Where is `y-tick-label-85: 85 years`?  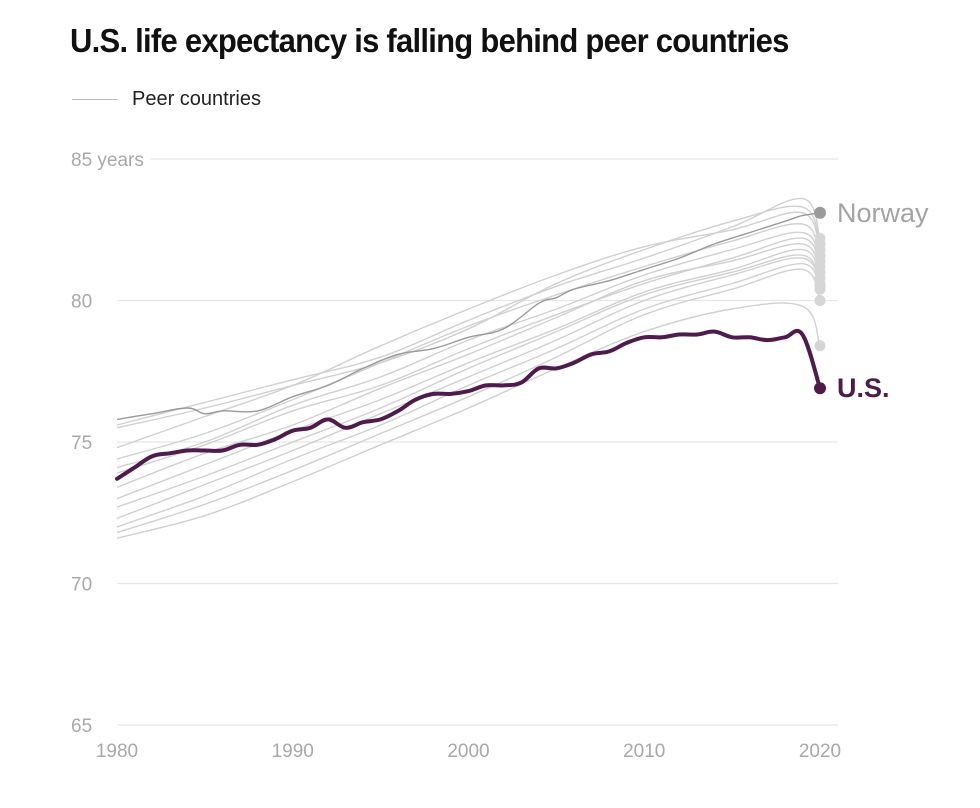
y-tick-label-85: 85 years is located at coordinates (107, 160).